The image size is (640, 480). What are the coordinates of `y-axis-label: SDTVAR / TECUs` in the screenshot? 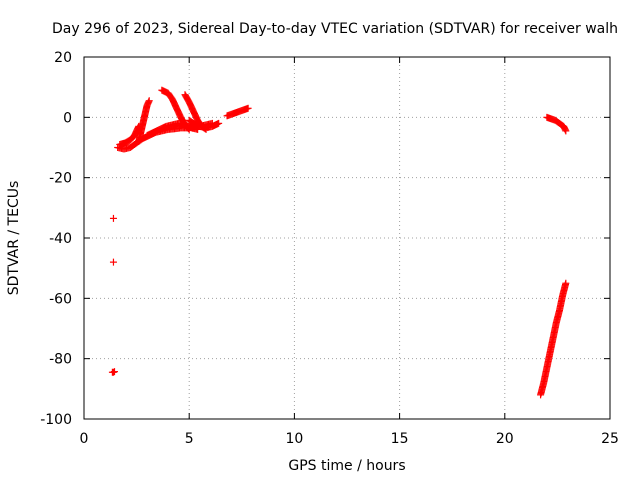 It's located at (14, 238).